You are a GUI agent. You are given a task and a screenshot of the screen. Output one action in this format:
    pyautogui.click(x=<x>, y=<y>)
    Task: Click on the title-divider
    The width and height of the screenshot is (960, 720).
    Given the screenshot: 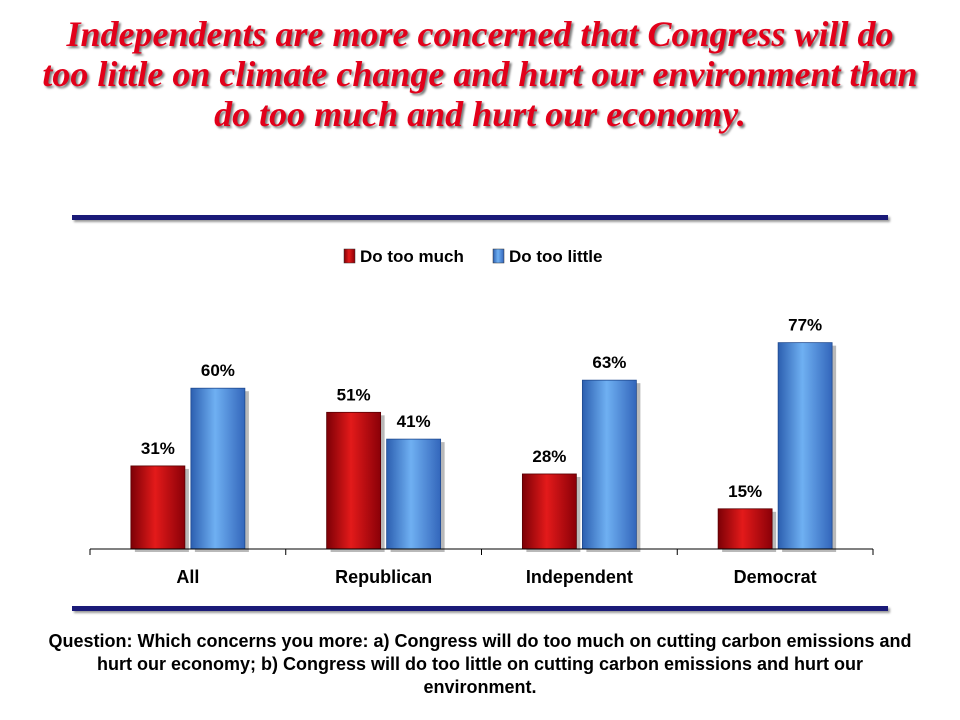 What is the action you would take?
    pyautogui.click(x=480, y=217)
    